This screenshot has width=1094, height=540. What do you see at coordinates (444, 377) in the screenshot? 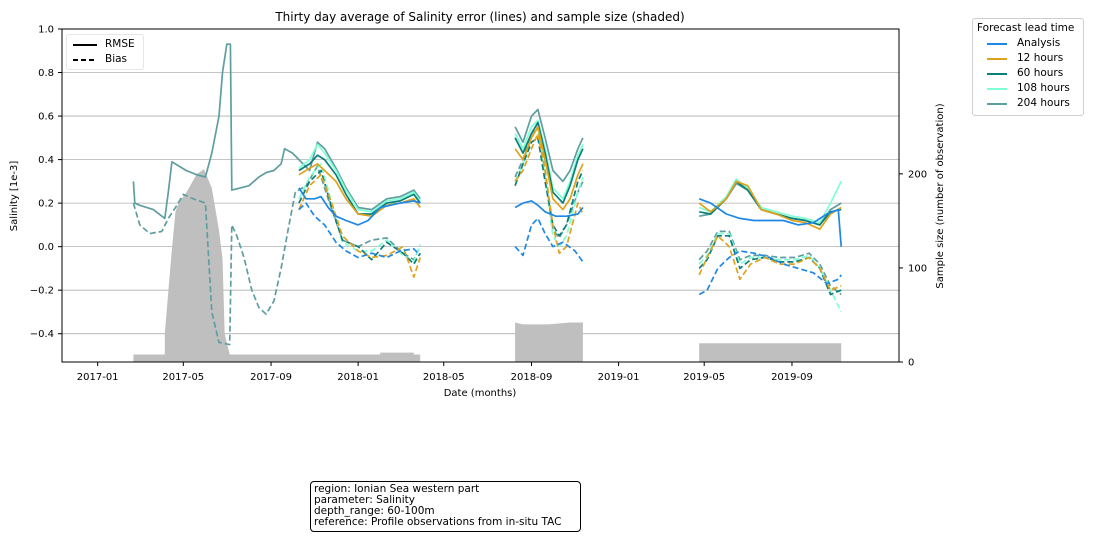
I see `x-tick-label: 2018-05` at bounding box center [444, 377].